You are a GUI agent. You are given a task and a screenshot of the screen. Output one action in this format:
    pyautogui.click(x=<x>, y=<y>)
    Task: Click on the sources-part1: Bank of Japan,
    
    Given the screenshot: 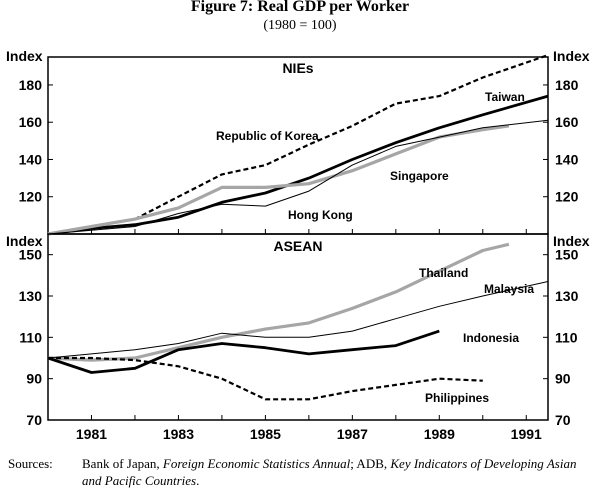 What is the action you would take?
    pyautogui.click(x=122, y=463)
    